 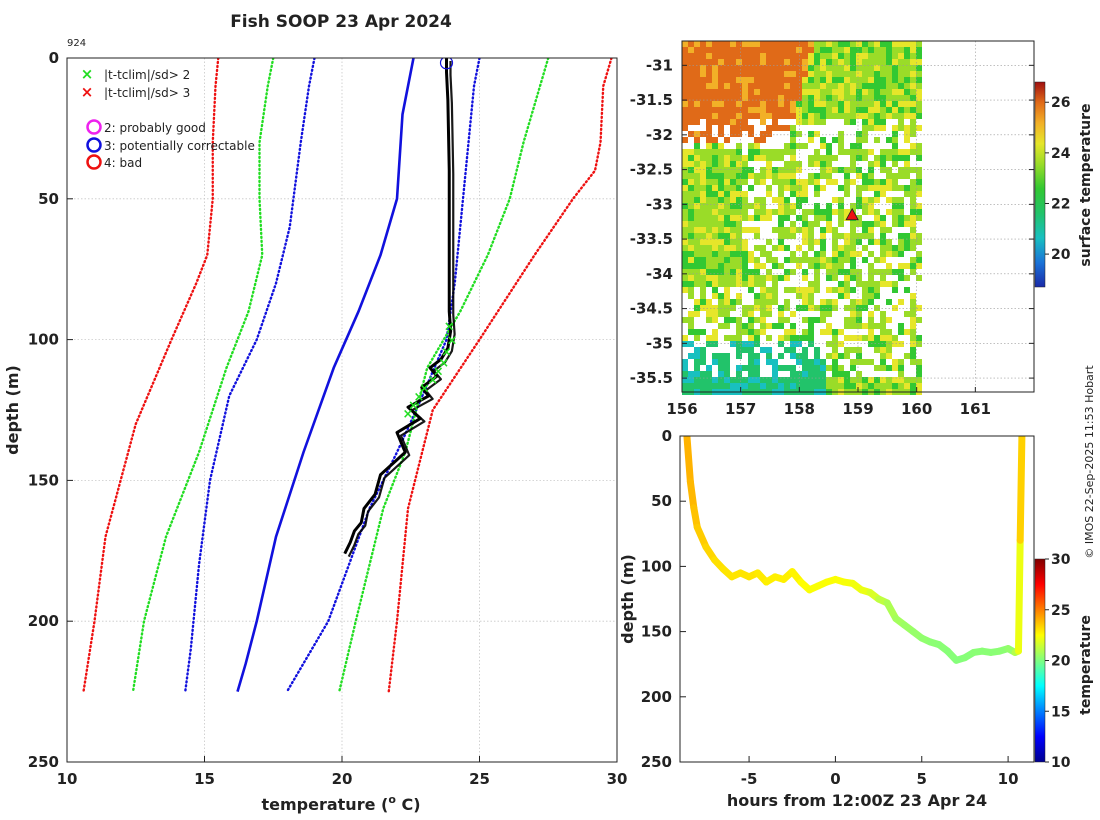 I want to click on time-depth-track, so click(x=854, y=550).